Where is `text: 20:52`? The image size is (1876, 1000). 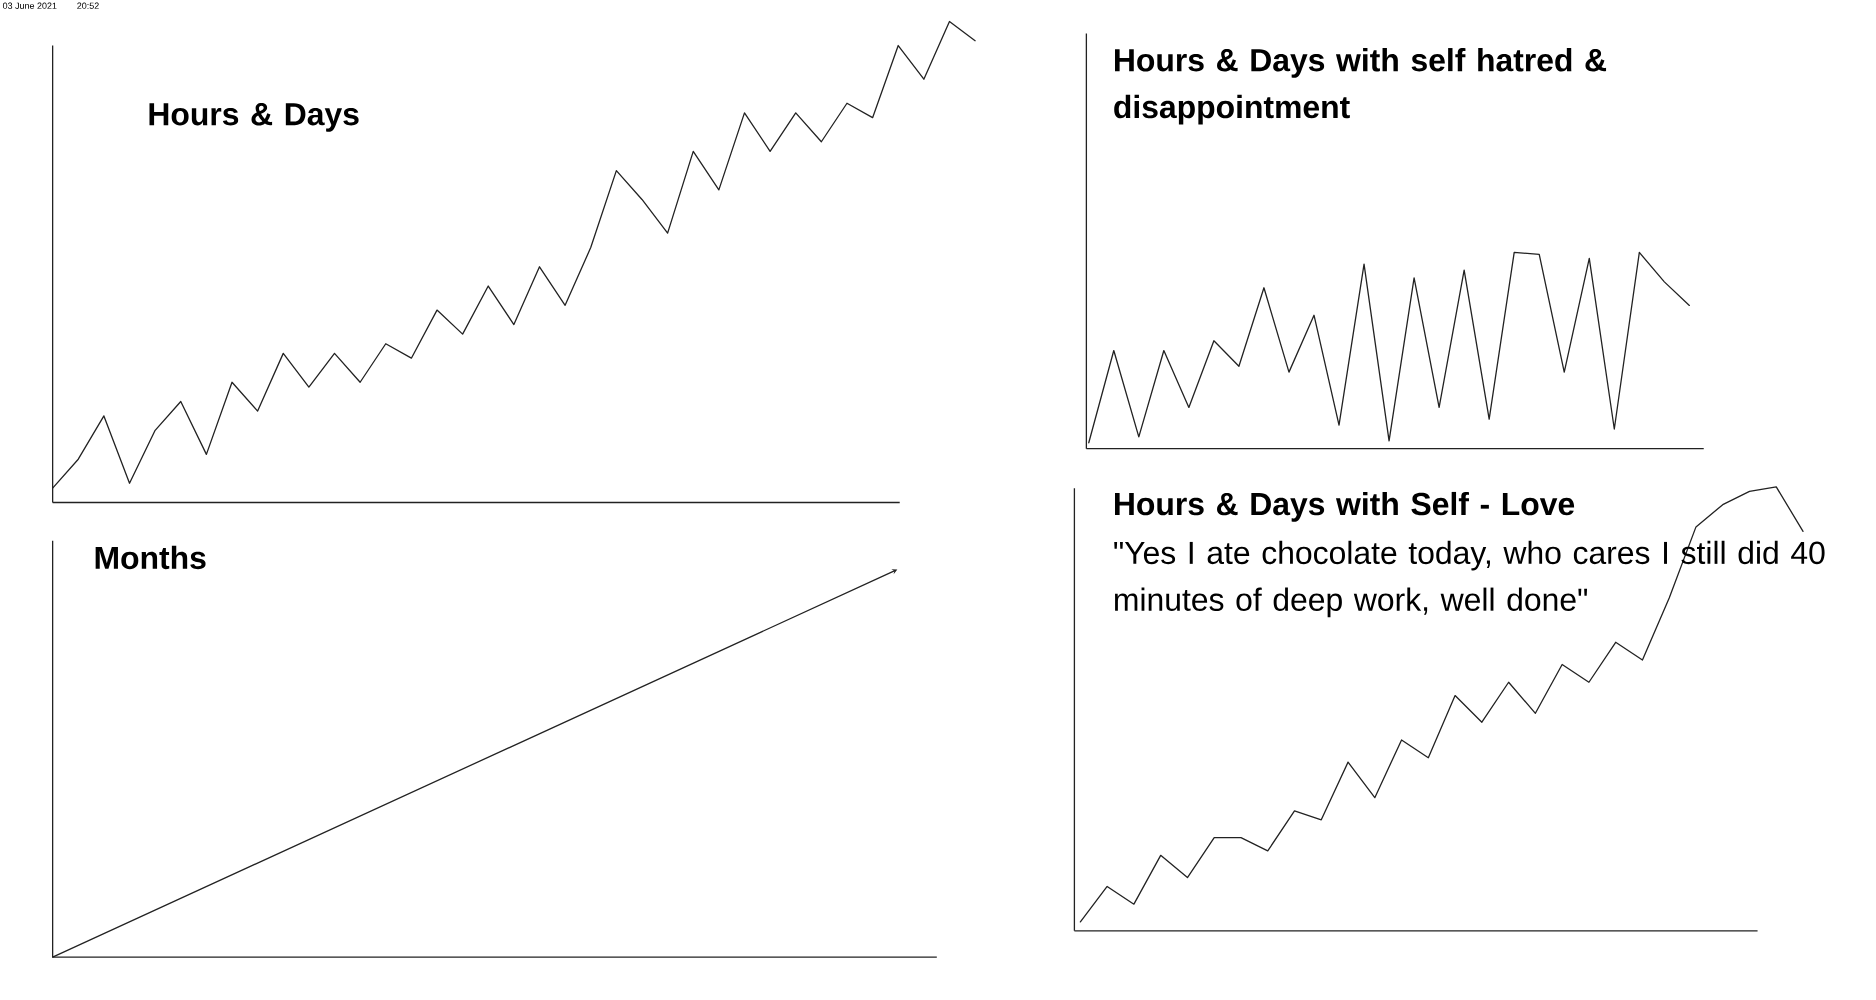 text: 20:52 is located at coordinates (88, 5).